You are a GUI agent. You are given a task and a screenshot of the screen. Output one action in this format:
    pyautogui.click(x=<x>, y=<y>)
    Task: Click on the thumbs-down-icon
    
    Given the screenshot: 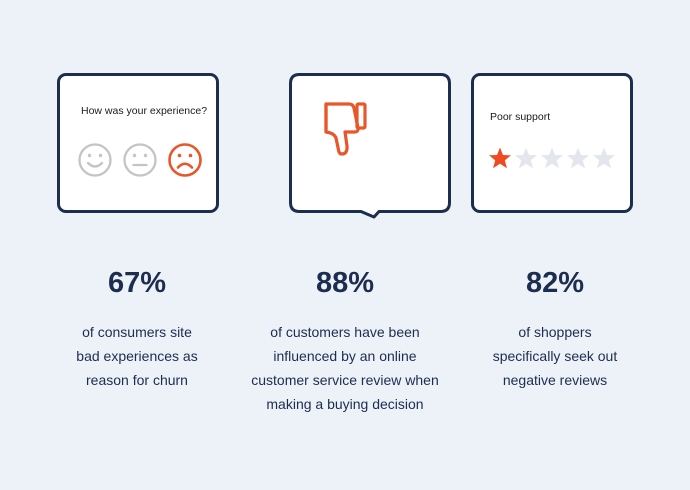 What is the action you would take?
    pyautogui.click(x=345, y=129)
    